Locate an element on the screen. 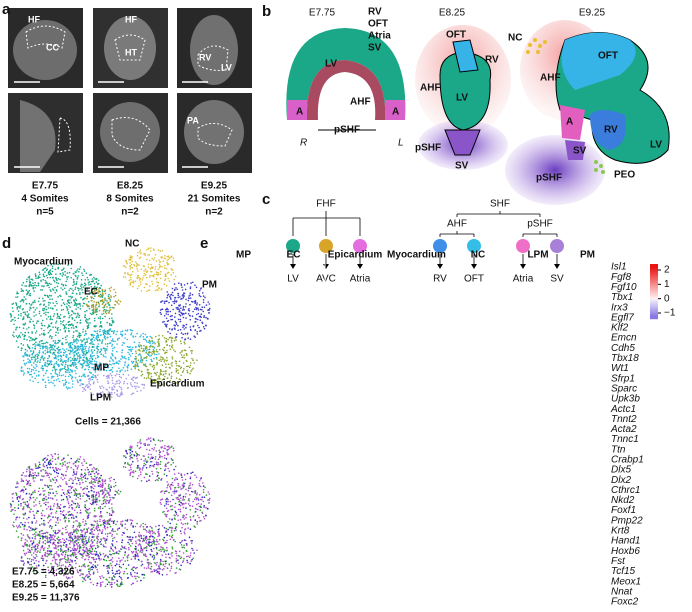 Image resolution: width=692 pixels, height=612 pixels. outline is located at coordinates (215, 135).